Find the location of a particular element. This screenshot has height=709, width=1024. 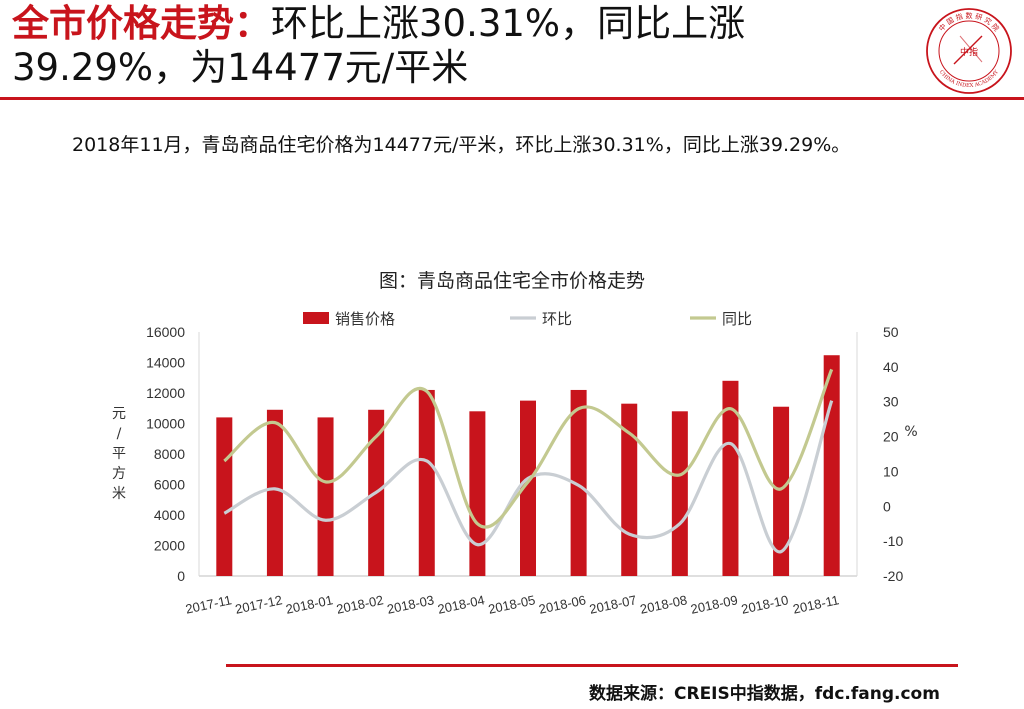

footer-rule is located at coordinates (592, 665).